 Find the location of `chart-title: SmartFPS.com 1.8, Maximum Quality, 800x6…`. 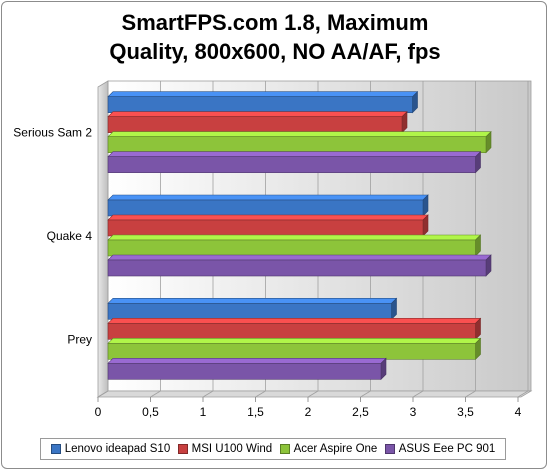

chart-title: SmartFPS.com 1.8, Maximum Quality, 800x6… is located at coordinates (275, 37).